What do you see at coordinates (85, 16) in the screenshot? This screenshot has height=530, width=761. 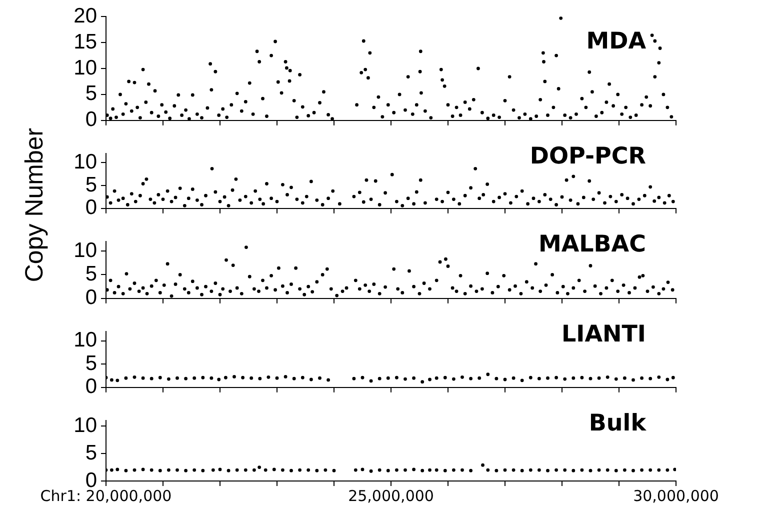 I see `y-tick-label: 20` at bounding box center [85, 16].